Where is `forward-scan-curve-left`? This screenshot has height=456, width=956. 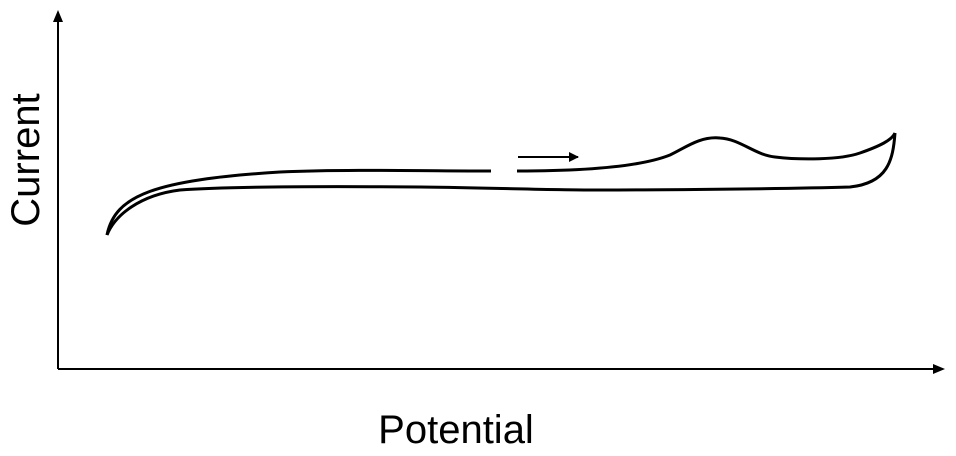 forward-scan-curve-left is located at coordinates (298, 202).